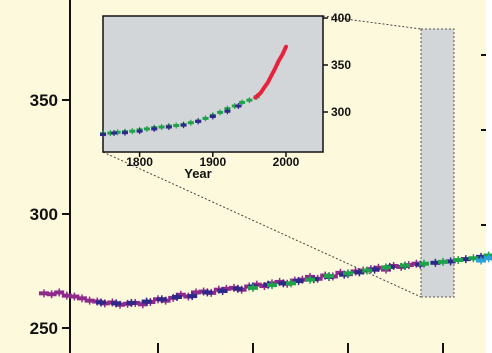  Describe the element at coordinates (341, 65) in the screenshot. I see `inset-y-tick-label: 350` at that location.